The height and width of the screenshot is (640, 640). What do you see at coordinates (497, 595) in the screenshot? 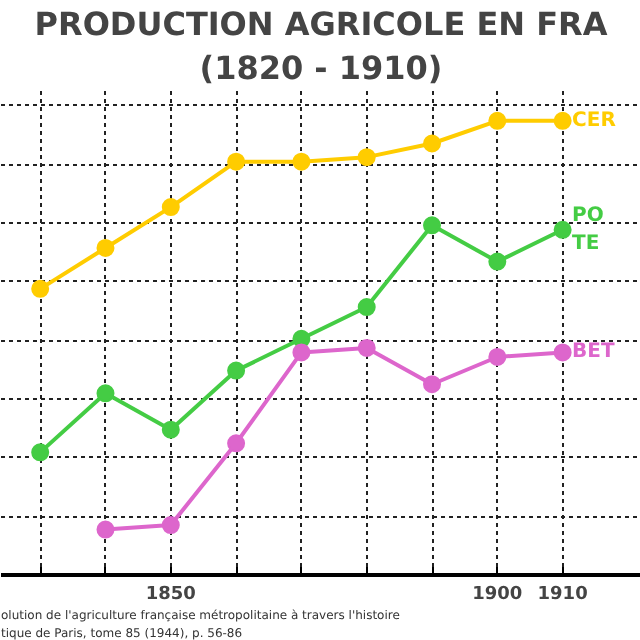
I see `x-tick-label: 1900` at bounding box center [497, 595].